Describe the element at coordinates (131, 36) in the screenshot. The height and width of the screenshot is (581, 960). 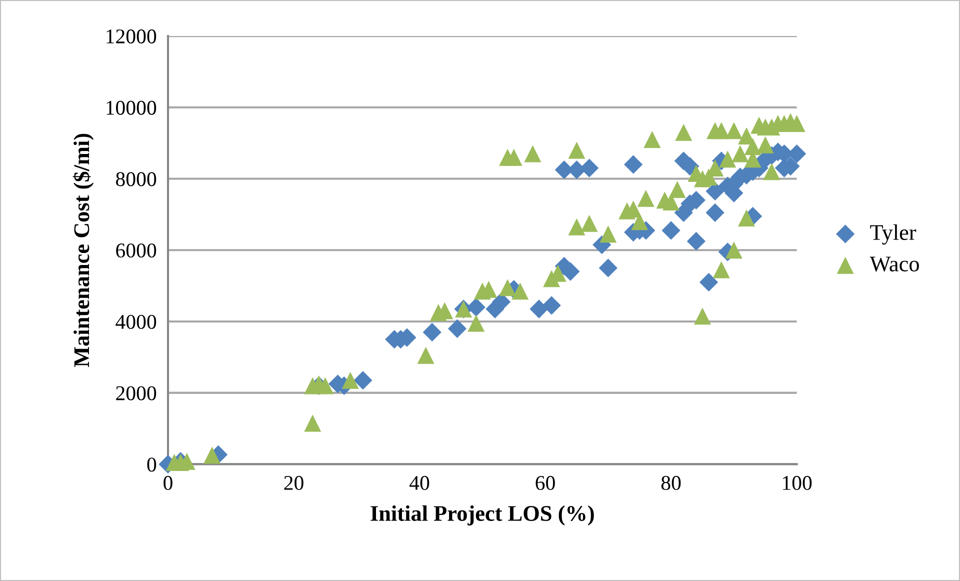
I see `y-tick-label: 12000` at that location.